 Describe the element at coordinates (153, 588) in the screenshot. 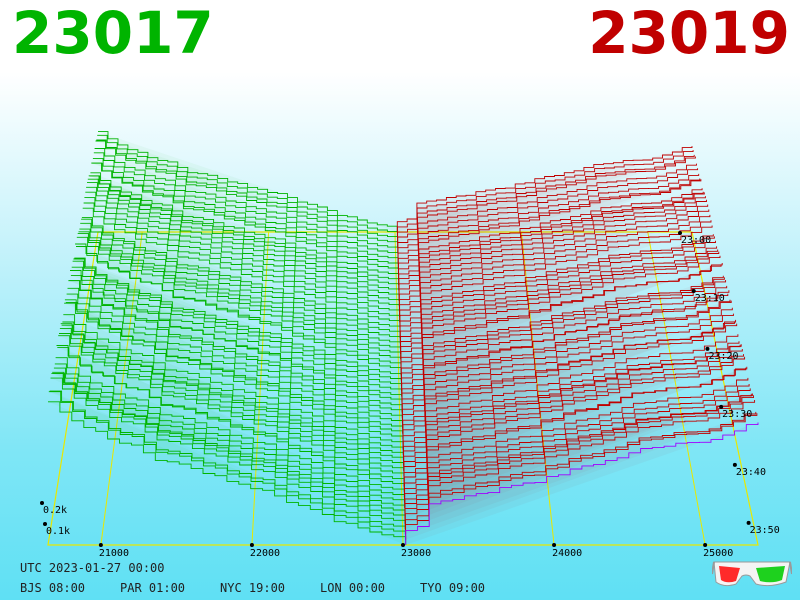

I see `timezone-par: PAR 01:00` at that location.